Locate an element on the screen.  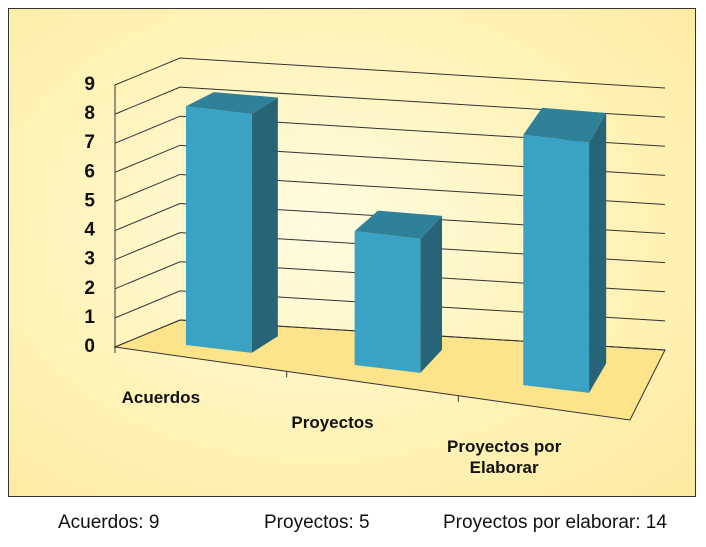
caption: Proyectos por elaborar: 14 is located at coordinates (555, 522).